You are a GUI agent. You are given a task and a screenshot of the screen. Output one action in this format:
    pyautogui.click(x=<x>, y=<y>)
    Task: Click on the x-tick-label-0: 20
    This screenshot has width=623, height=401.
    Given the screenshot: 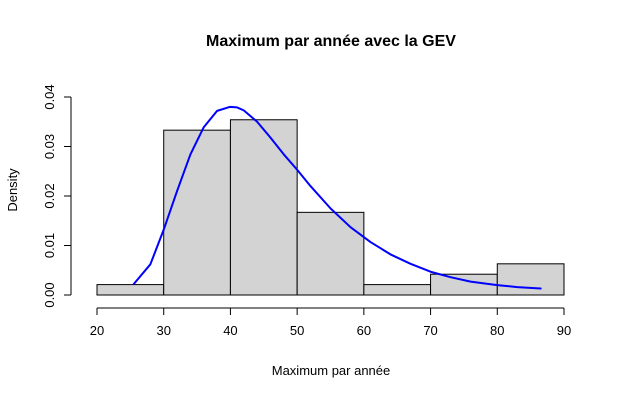 What is the action you would take?
    pyautogui.click(x=97, y=330)
    